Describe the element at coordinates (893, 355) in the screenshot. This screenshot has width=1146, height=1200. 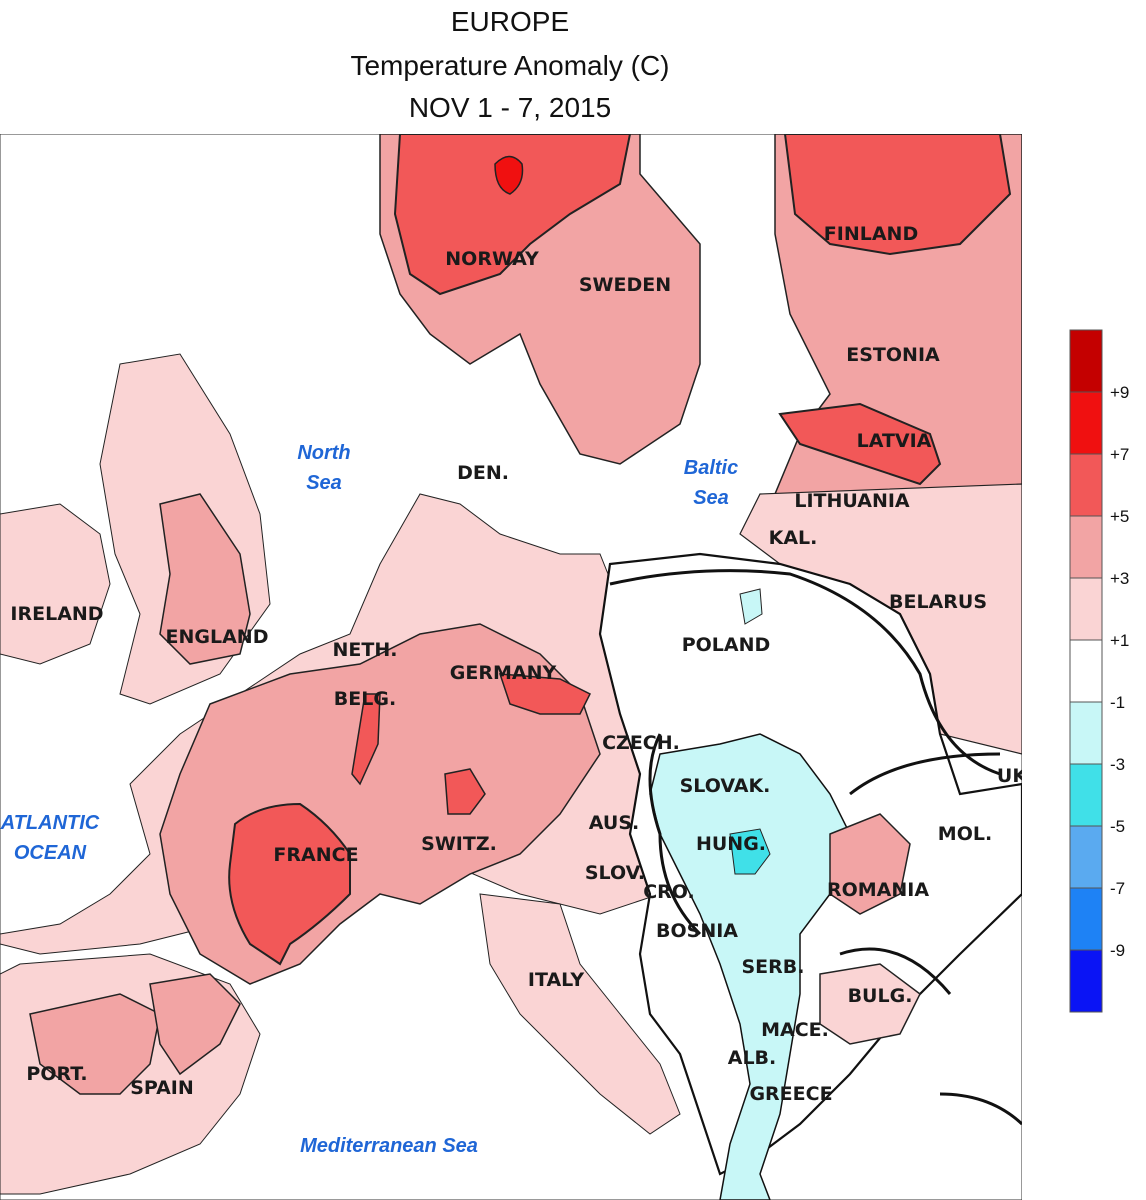
I see `label-estonia: ESTONIA` at that location.